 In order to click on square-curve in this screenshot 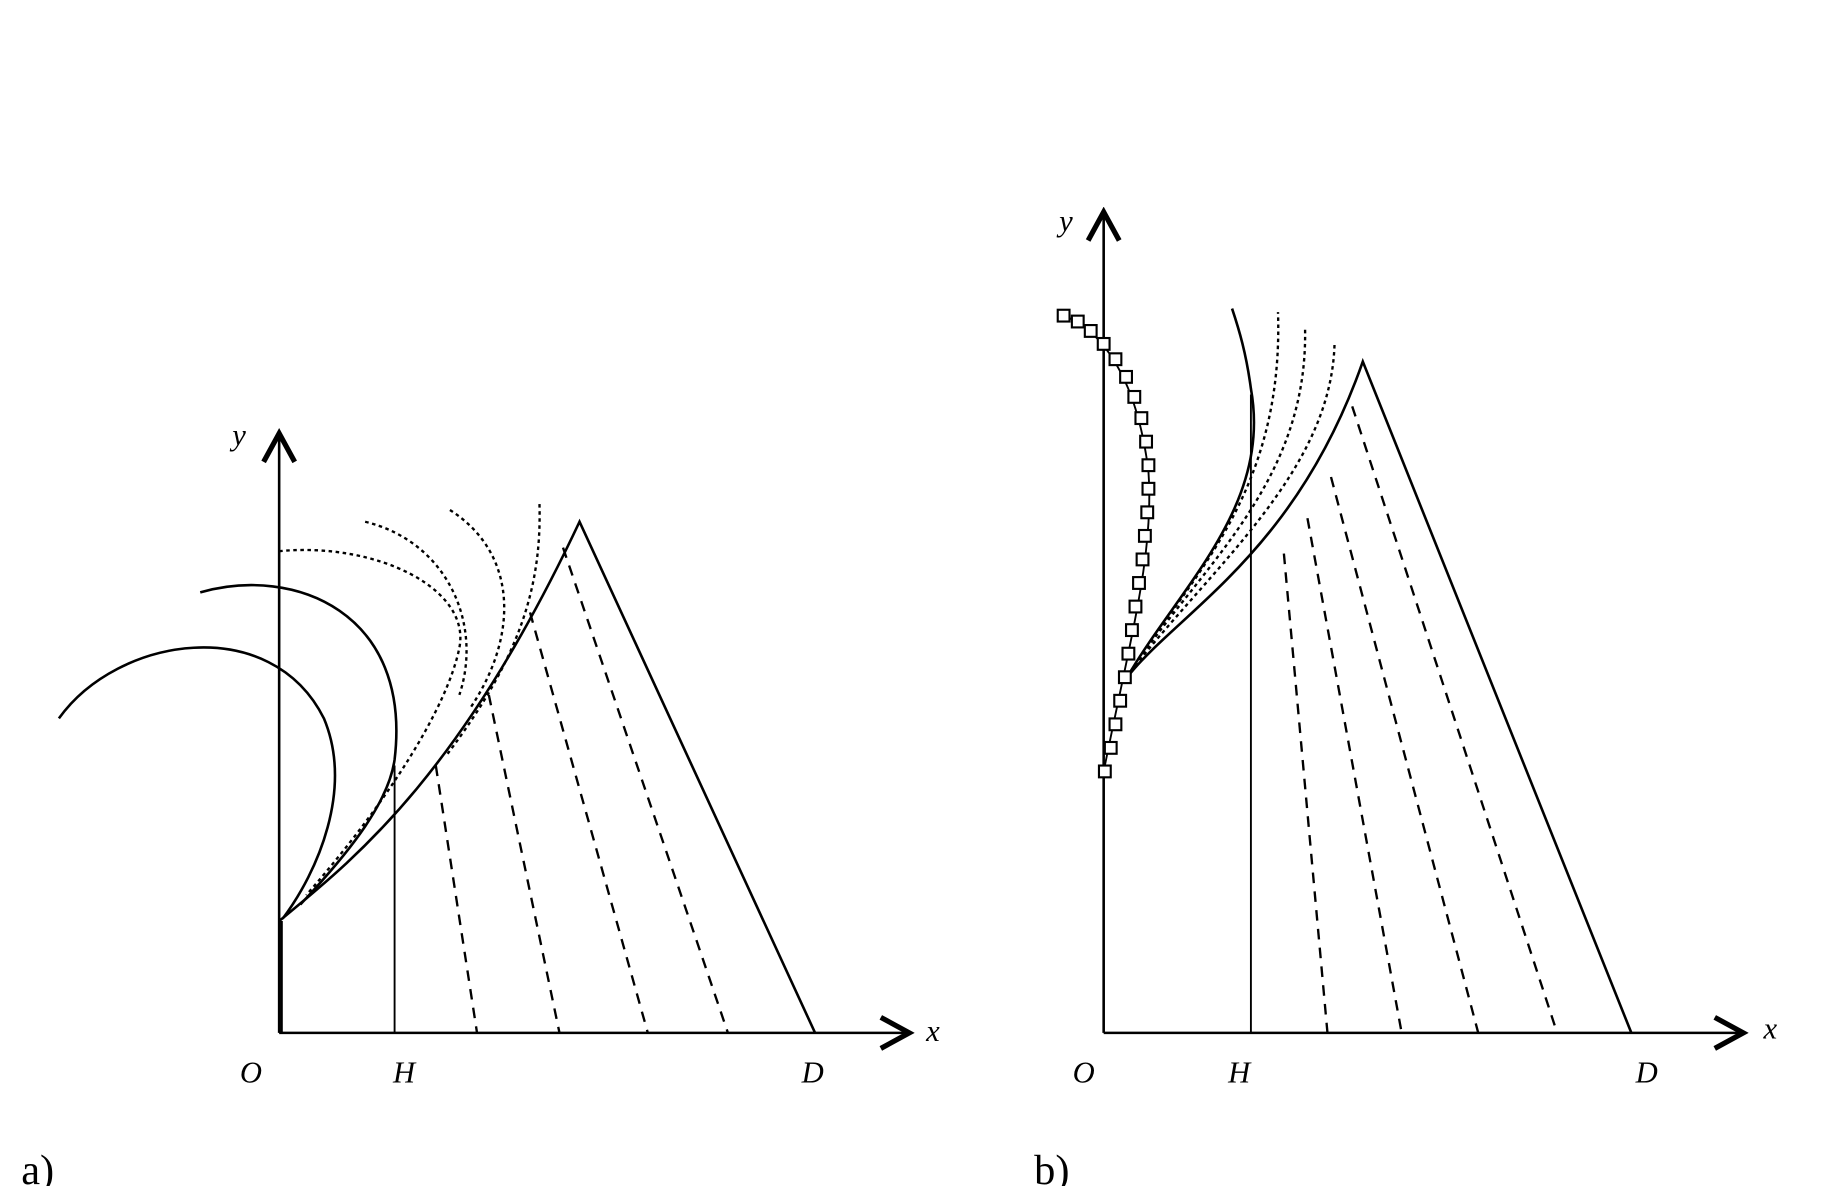, I will do `click(1107, 543)`.